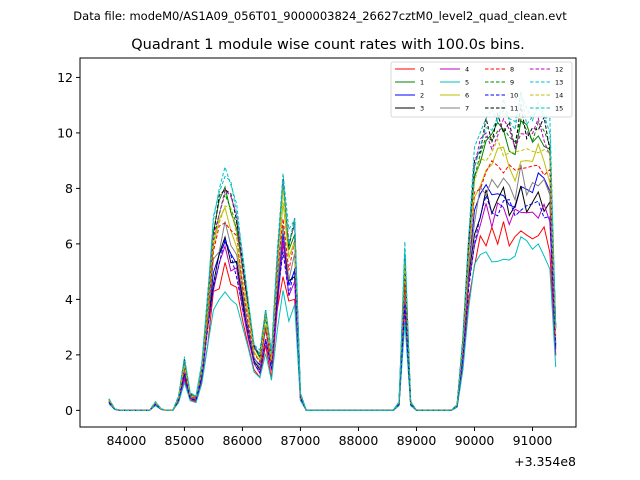  I want to click on y-tick-label: 6, so click(69, 243).